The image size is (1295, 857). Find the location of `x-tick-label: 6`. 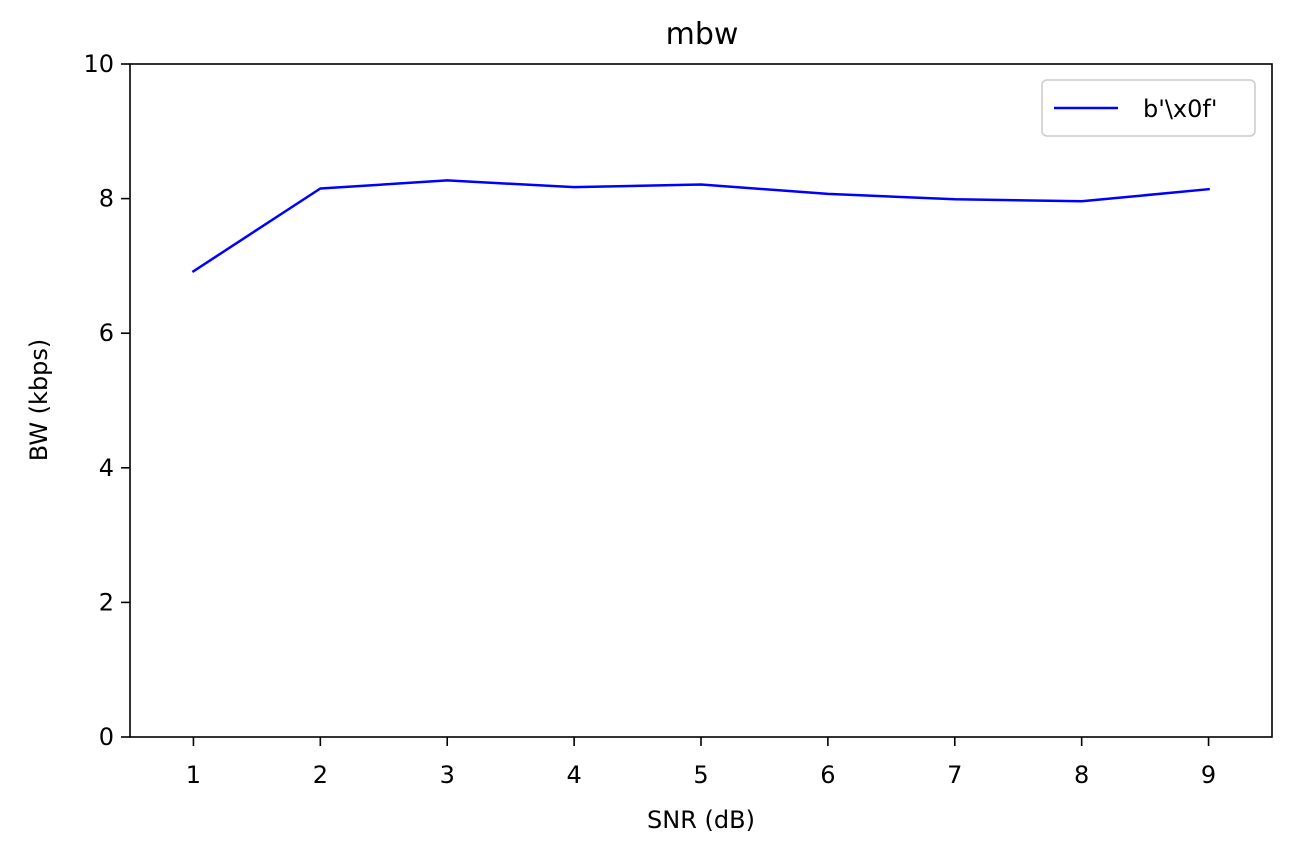

x-tick-label: 6 is located at coordinates (827, 775).